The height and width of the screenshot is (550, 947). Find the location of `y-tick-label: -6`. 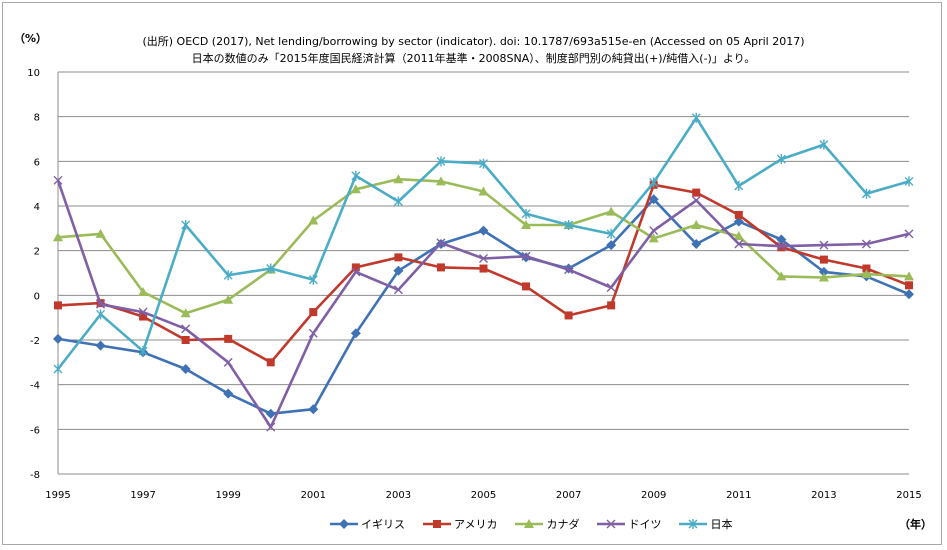

y-tick-label: -6 is located at coordinates (35, 430).